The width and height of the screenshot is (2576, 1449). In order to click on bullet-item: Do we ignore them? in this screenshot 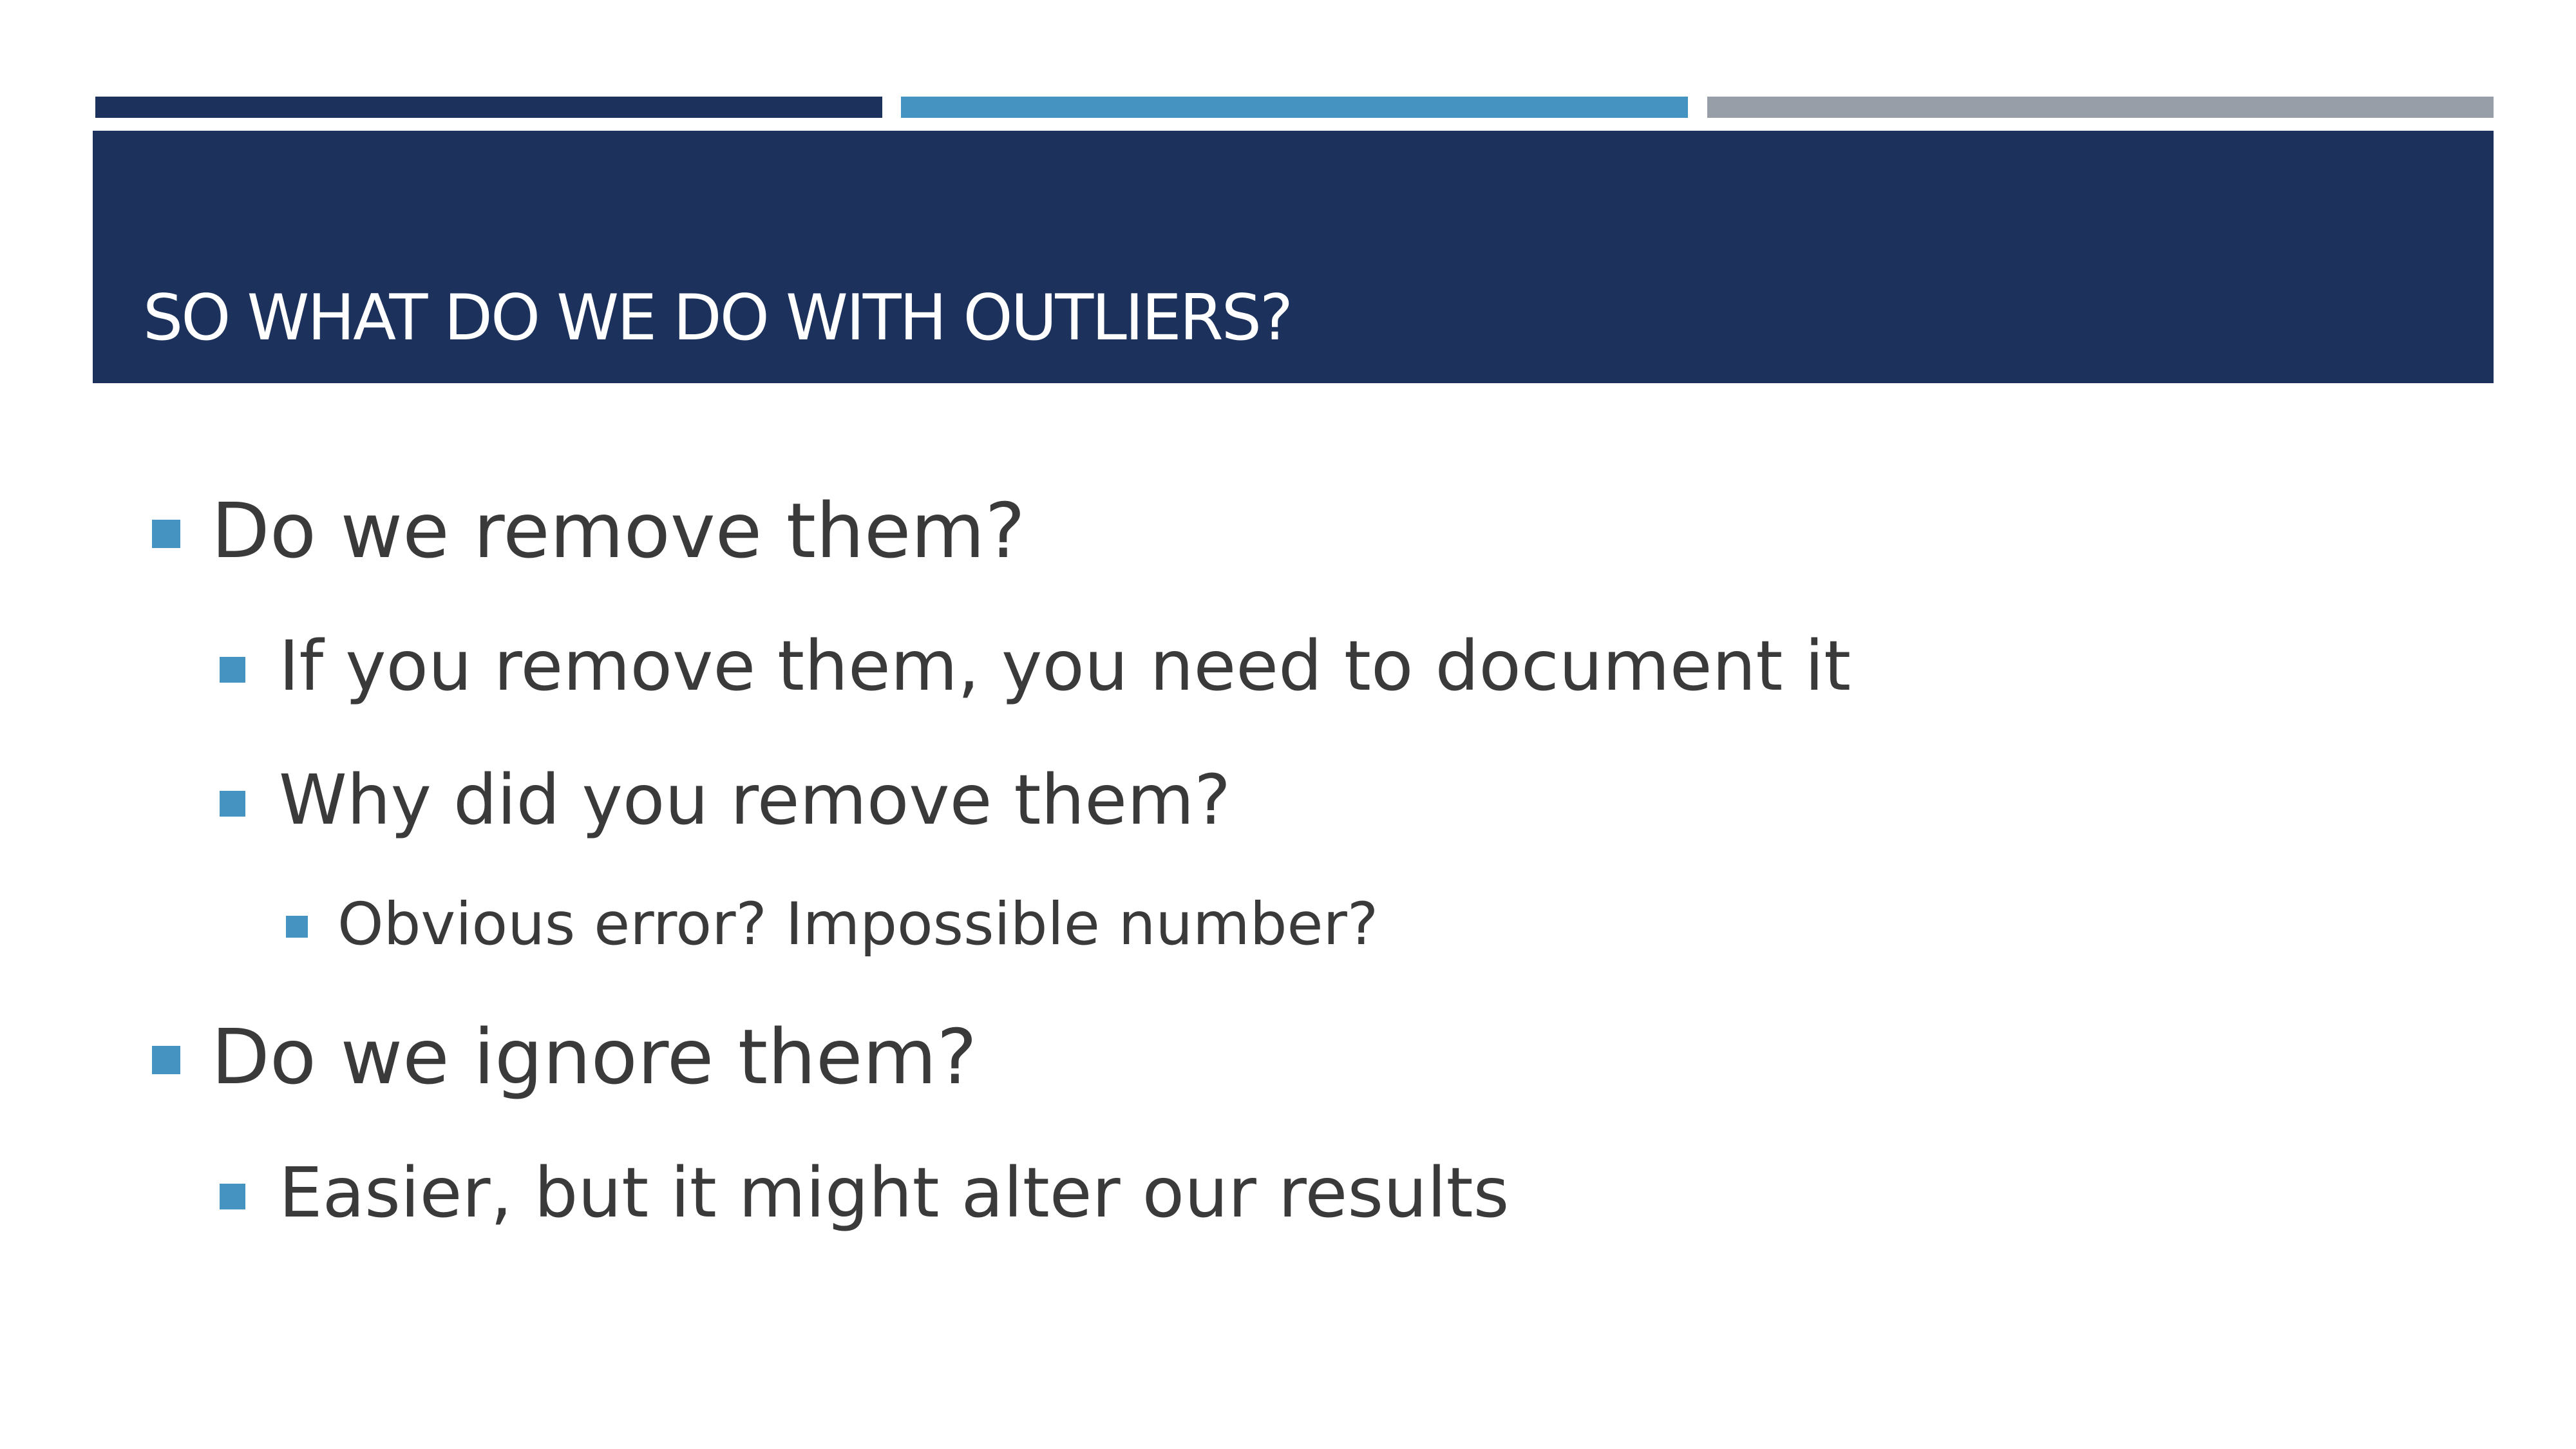, I will do `click(564, 1057)`.